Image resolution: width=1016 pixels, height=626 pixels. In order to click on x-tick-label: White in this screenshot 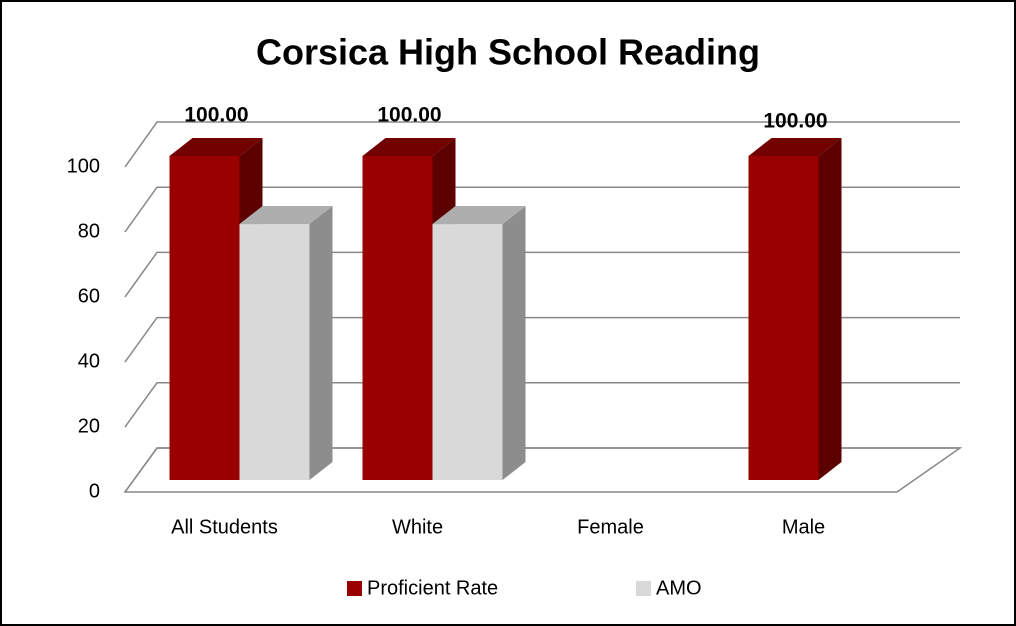, I will do `click(417, 527)`.